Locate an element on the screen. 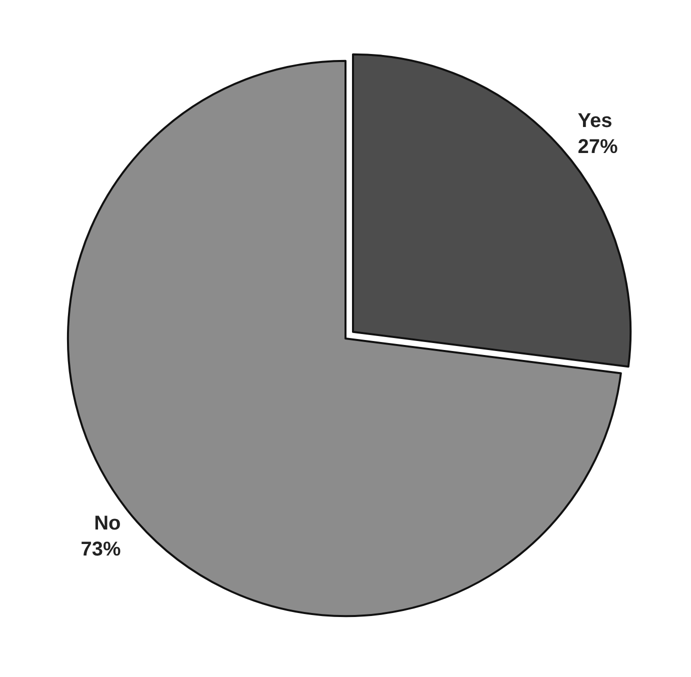 The height and width of the screenshot is (677, 691). slice-label: Yes is located at coordinates (595, 121).